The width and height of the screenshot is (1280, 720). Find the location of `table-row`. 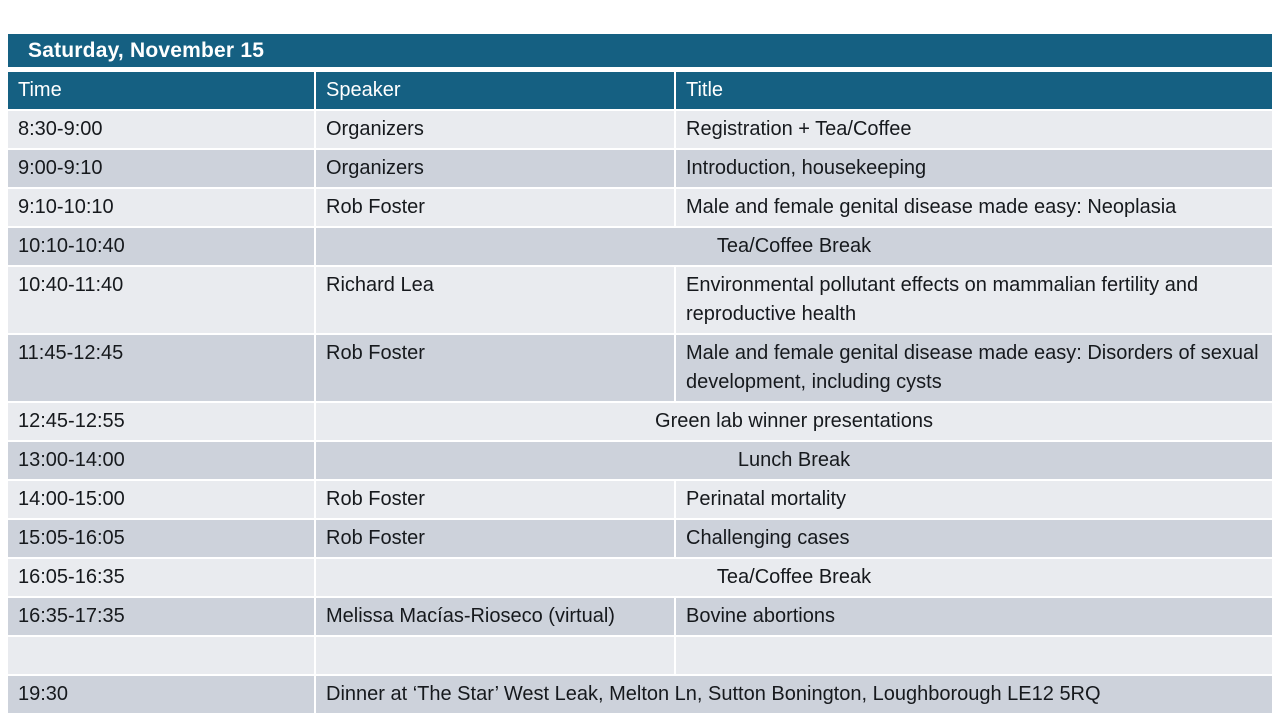

table-row is located at coordinates (640, 655).